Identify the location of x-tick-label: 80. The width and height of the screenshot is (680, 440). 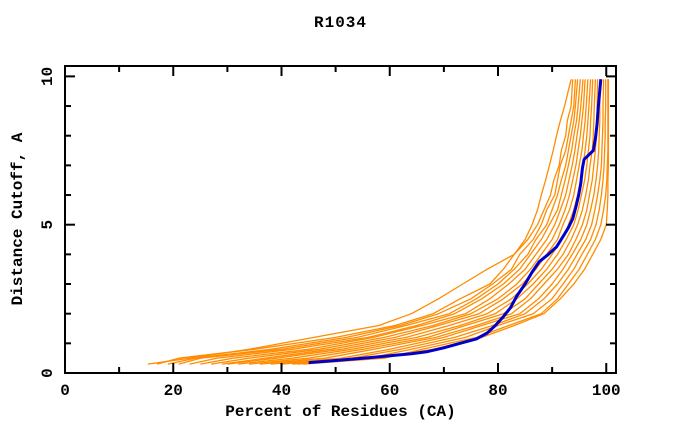
(497, 391).